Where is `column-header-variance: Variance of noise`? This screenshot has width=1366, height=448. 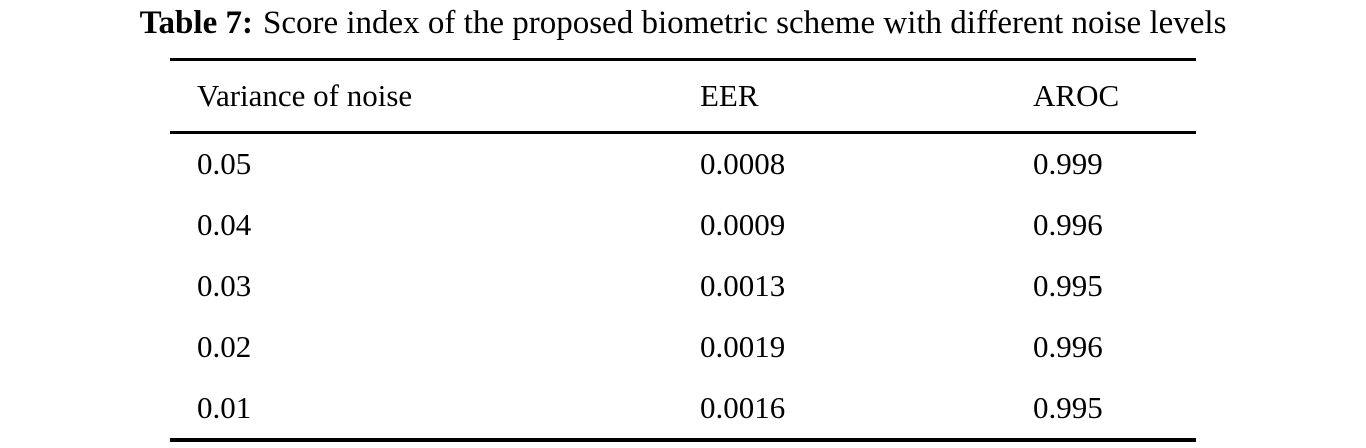 column-header-variance: Variance of noise is located at coordinates (305, 95).